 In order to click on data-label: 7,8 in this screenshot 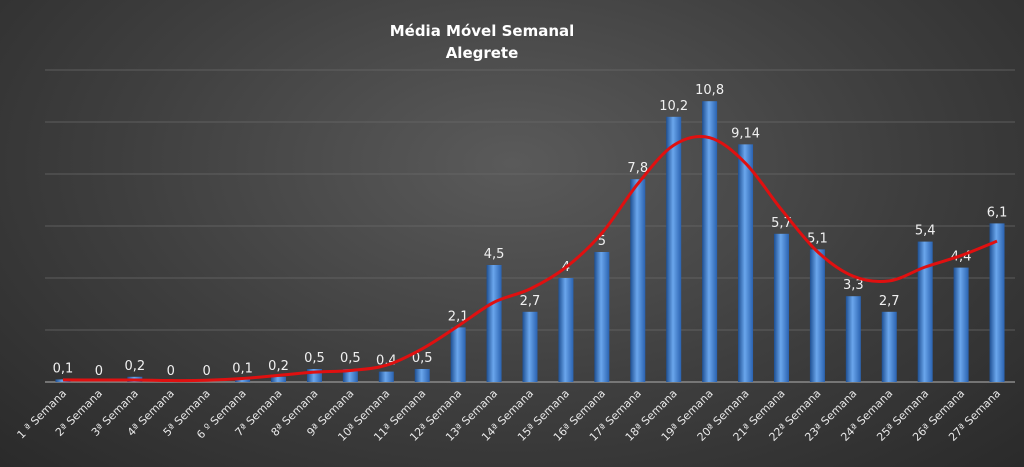, I will do `click(637, 168)`.